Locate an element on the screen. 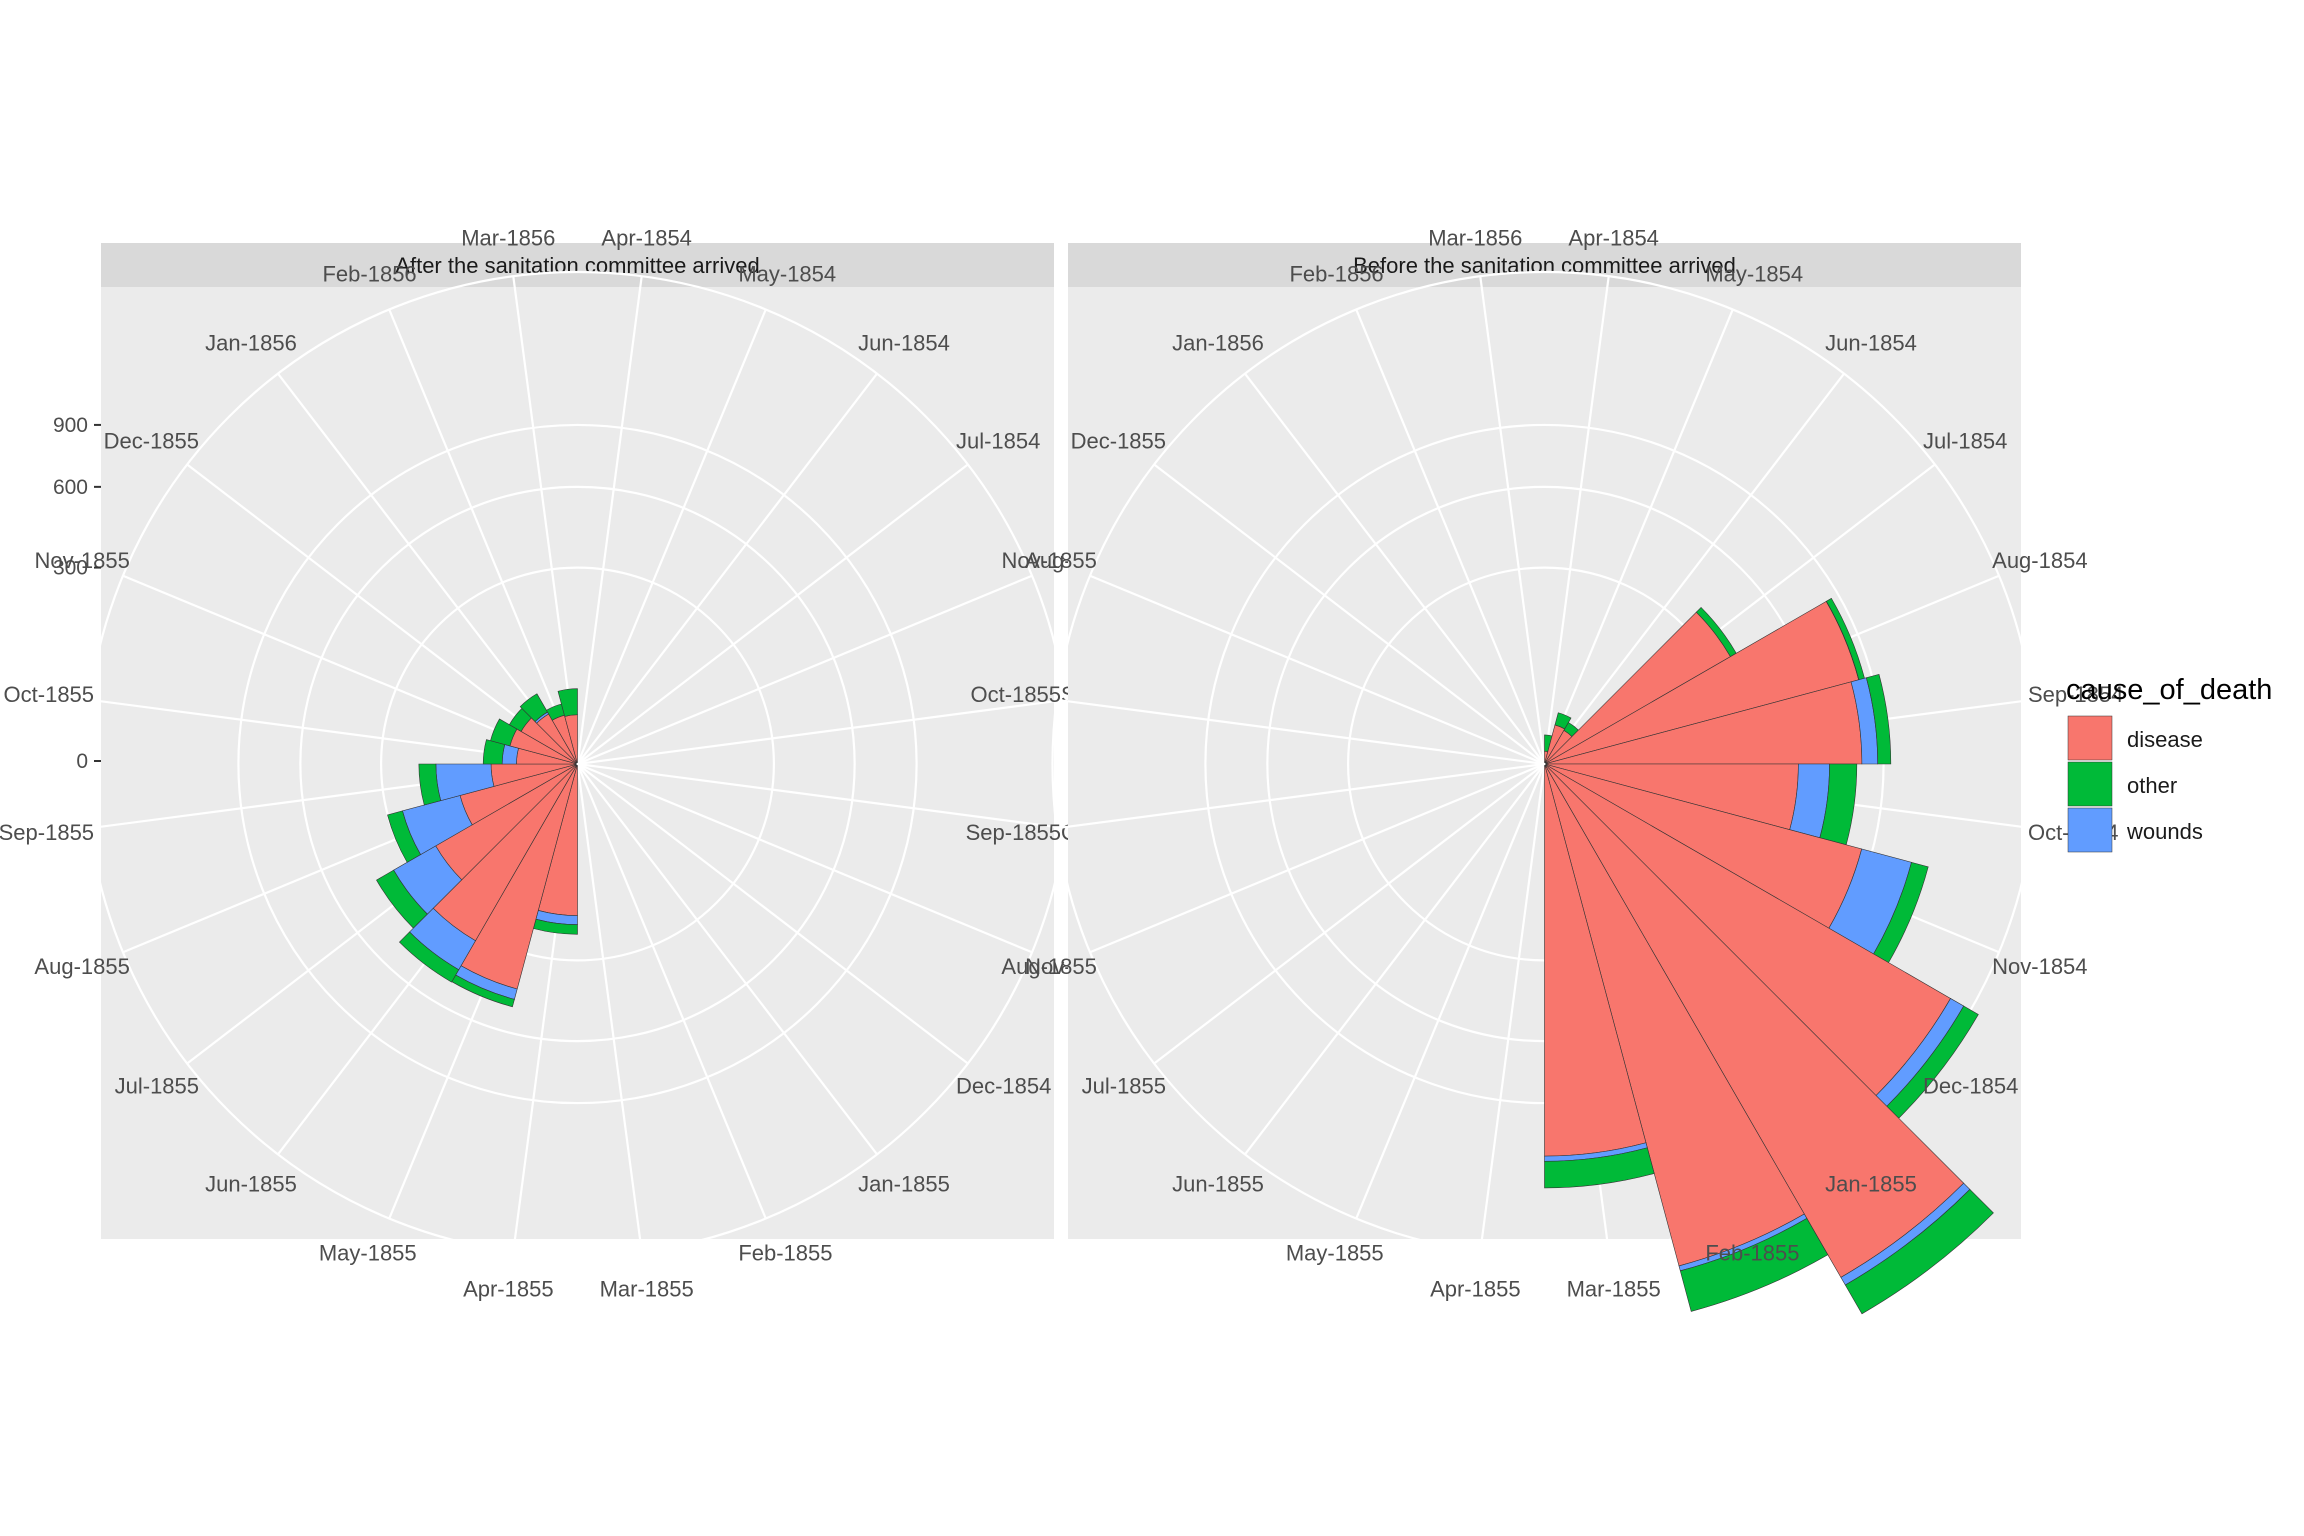 The height and width of the screenshot is (1536, 2304). month-label: Nov-1854 is located at coordinates (2039, 966).